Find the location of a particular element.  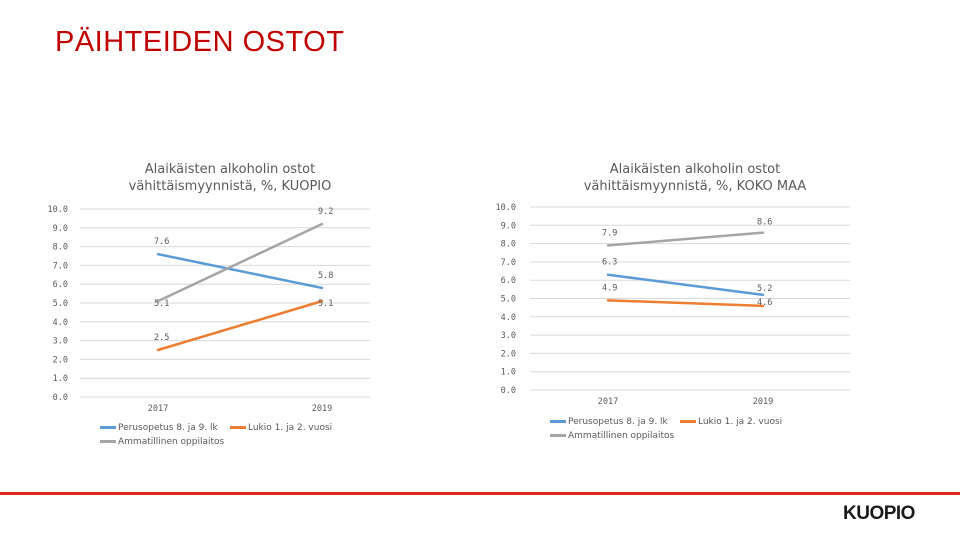

chart-title-line2: vähittäismyynnistä, %, KOKO MAA is located at coordinates (695, 186).